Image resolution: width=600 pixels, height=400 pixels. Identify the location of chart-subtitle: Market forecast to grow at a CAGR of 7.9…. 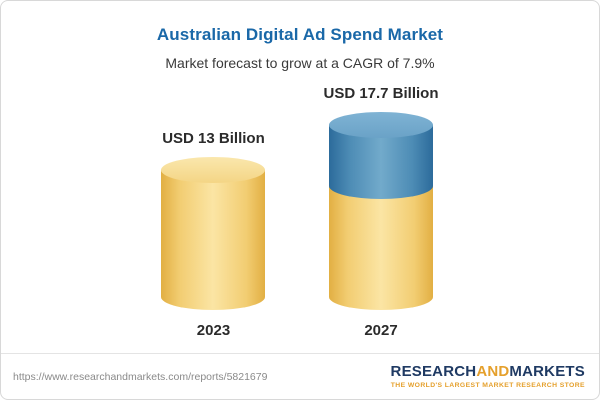
(300, 63).